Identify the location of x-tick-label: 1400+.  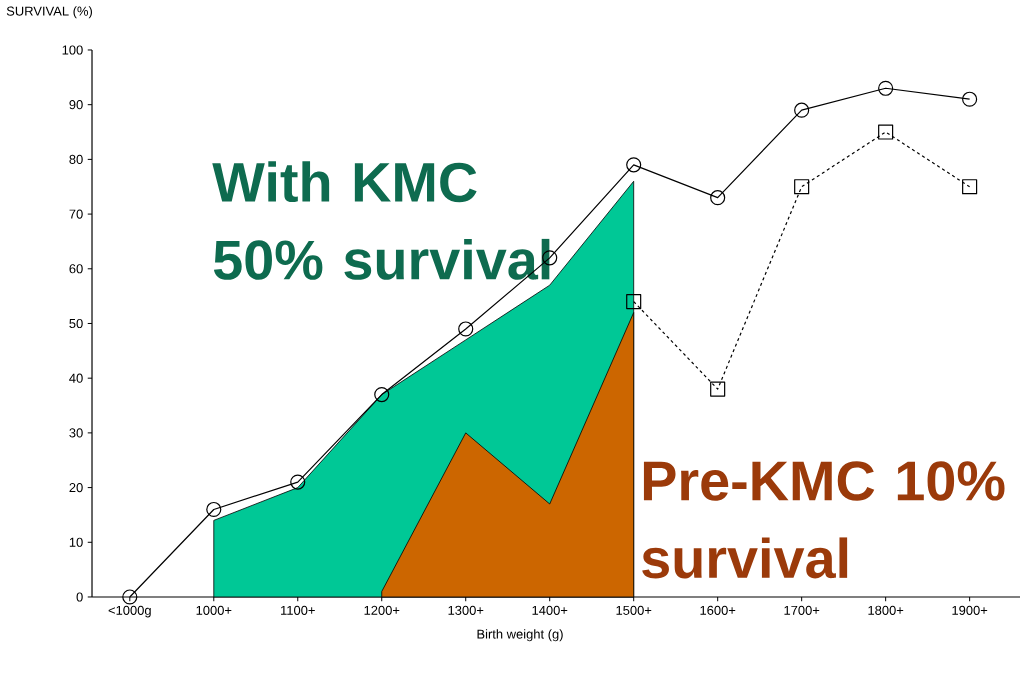
(550, 610).